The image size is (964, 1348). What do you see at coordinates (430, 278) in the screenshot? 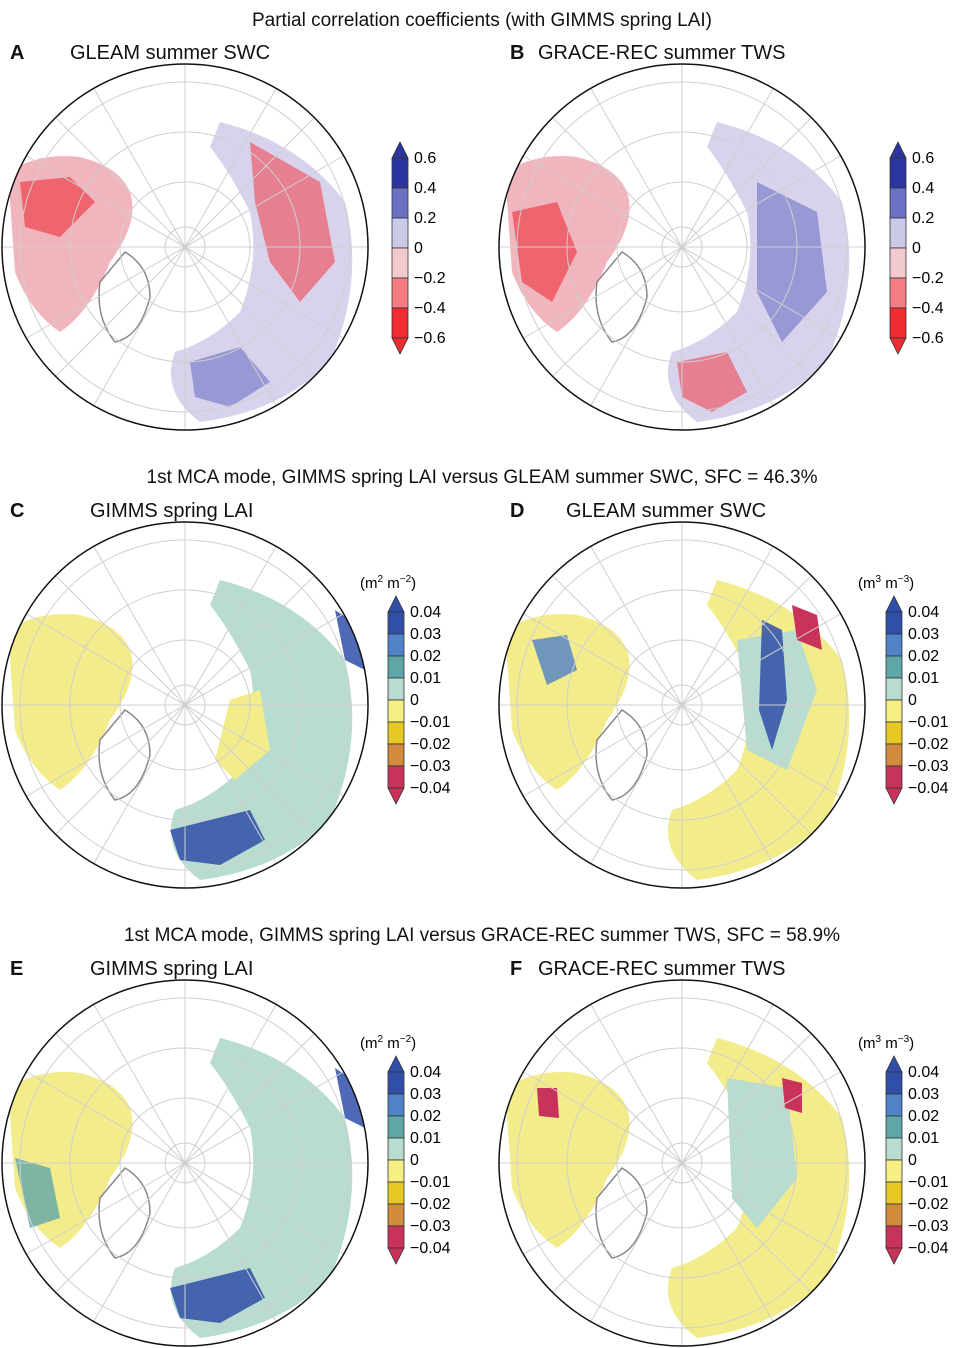
I see `colorbar-tick-label: −0.2` at bounding box center [430, 278].